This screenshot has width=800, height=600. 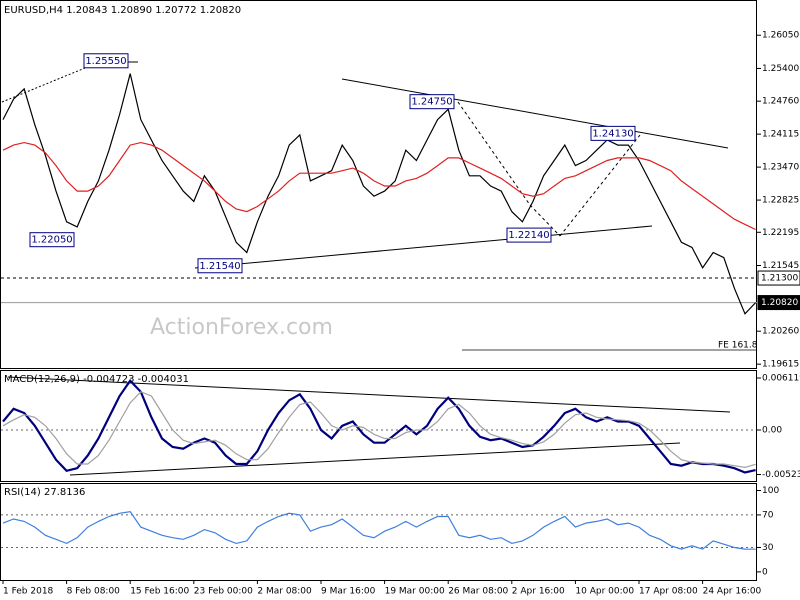 I want to click on x-tick-label: 2 Apr 16:00, so click(x=538, y=592).